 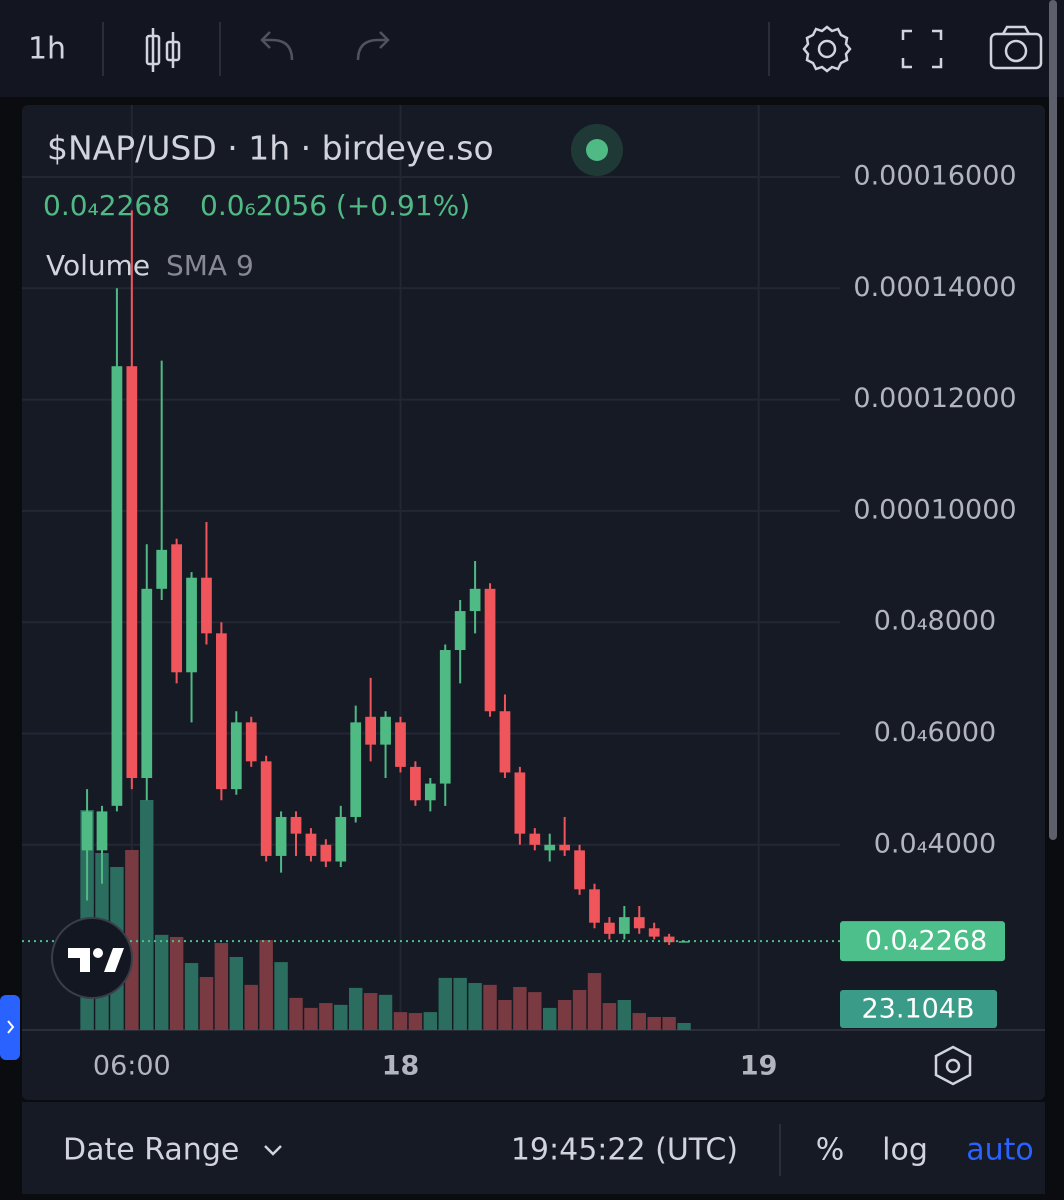 What do you see at coordinates (597, 150) in the screenshot?
I see `status-dot` at bounding box center [597, 150].